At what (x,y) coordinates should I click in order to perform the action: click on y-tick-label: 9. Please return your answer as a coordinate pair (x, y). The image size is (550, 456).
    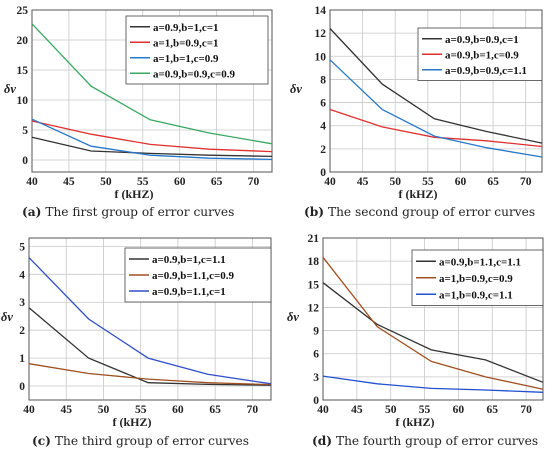
    Looking at the image, I should click on (316, 332).